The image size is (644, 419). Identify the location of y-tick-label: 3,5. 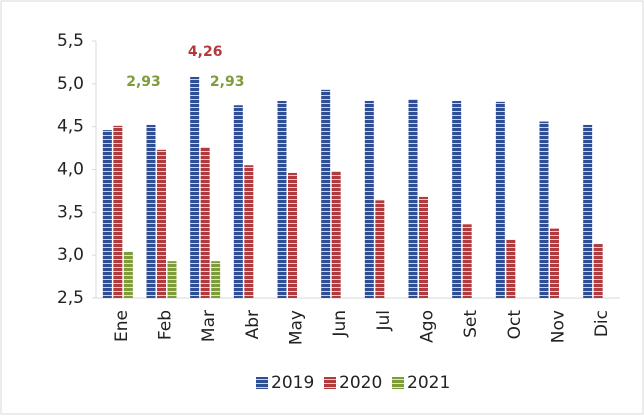
(70, 212).